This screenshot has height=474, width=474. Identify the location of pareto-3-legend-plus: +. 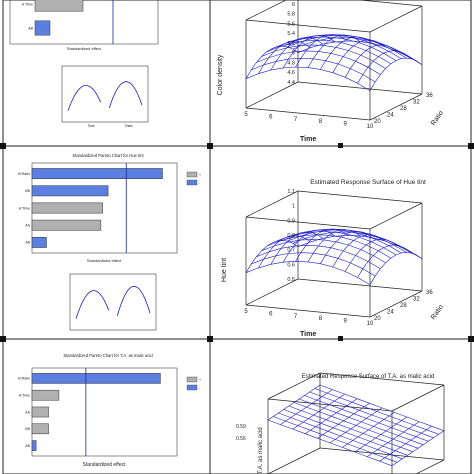
(200, 380).